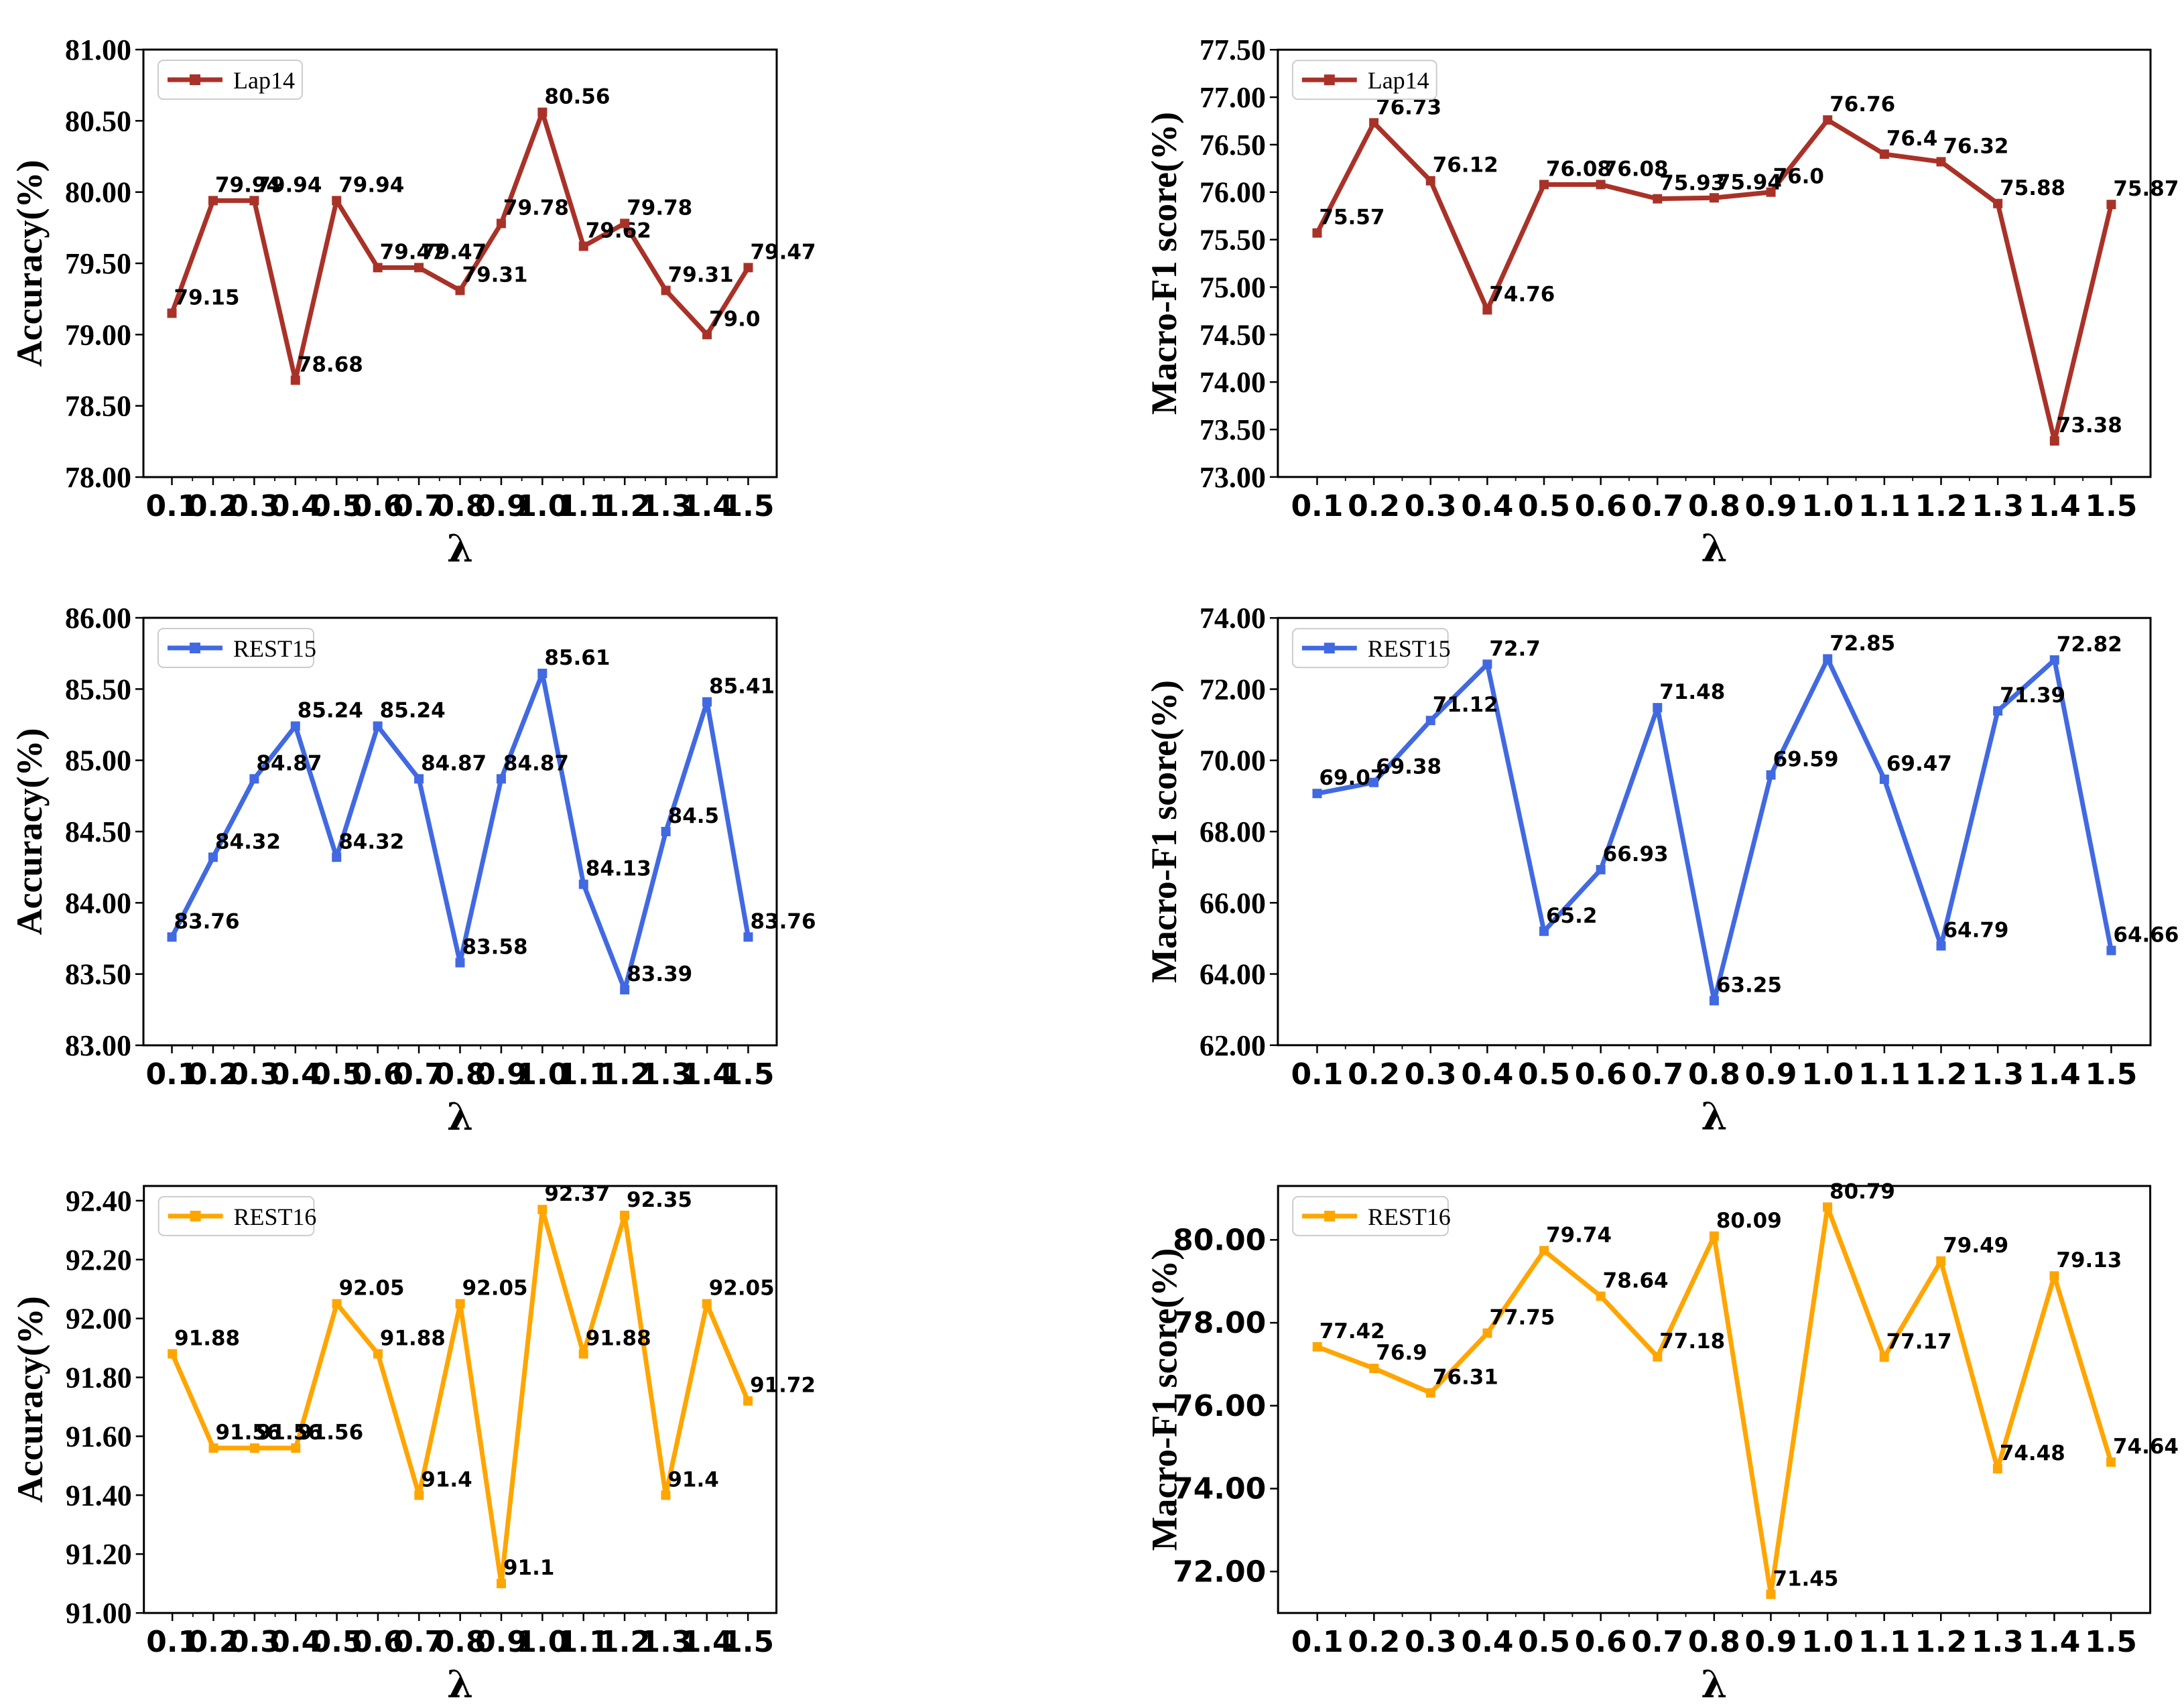 This screenshot has height=1704, width=2184. I want to click on legend-label: REST15, so click(274, 648).